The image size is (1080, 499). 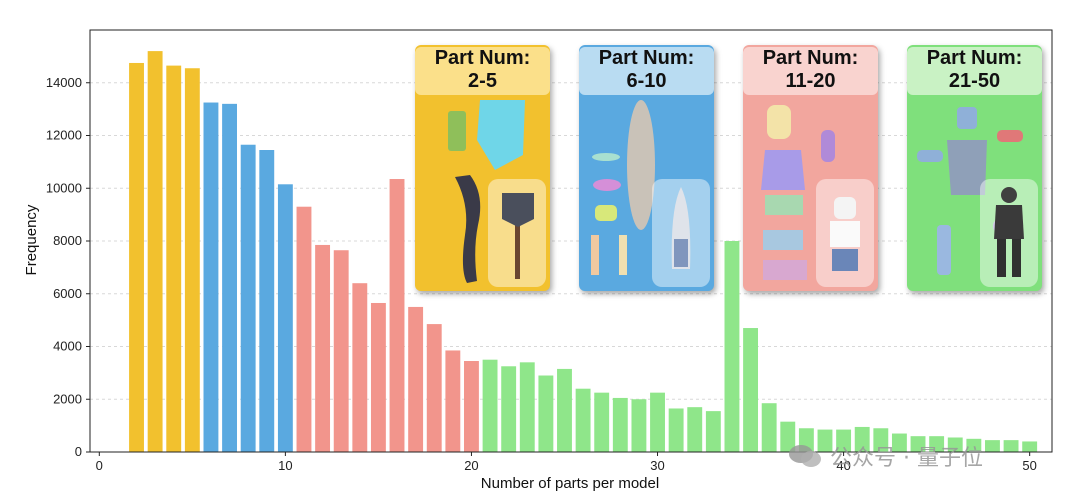 I want to click on y-tick-label: 6000, so click(x=67, y=293).